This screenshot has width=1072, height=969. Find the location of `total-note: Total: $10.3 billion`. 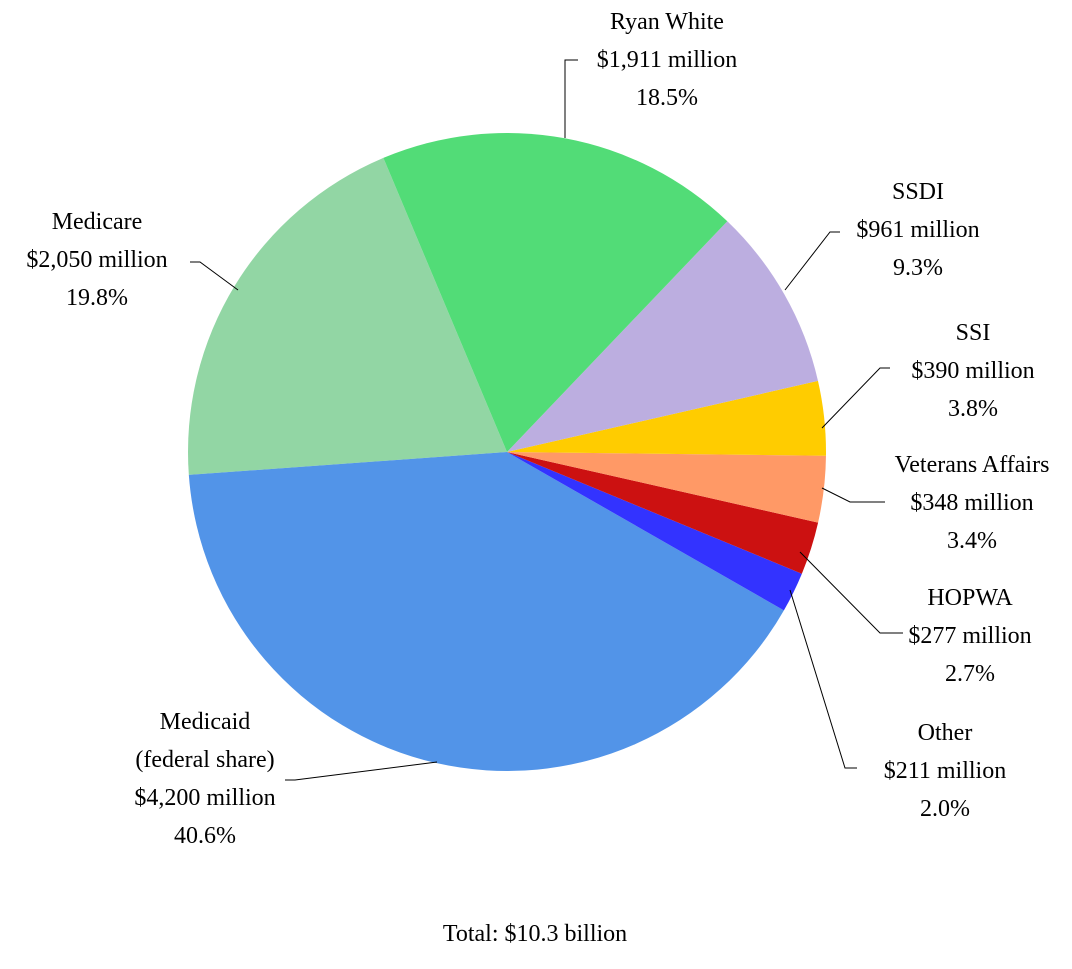

total-note: Total: $10.3 billion is located at coordinates (535, 934).